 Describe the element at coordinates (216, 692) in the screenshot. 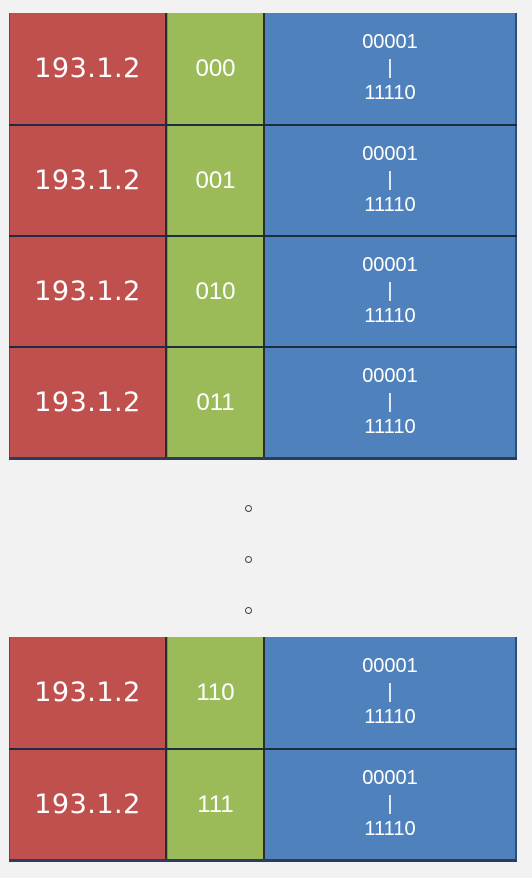

I see `subnet-cell: 110` at that location.